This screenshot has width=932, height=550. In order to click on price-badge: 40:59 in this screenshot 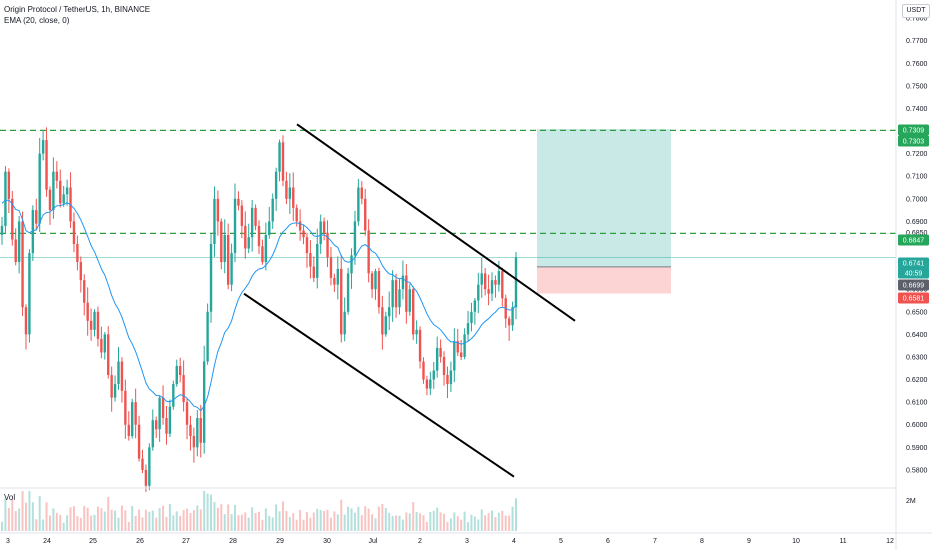, I will do `click(913, 273)`.